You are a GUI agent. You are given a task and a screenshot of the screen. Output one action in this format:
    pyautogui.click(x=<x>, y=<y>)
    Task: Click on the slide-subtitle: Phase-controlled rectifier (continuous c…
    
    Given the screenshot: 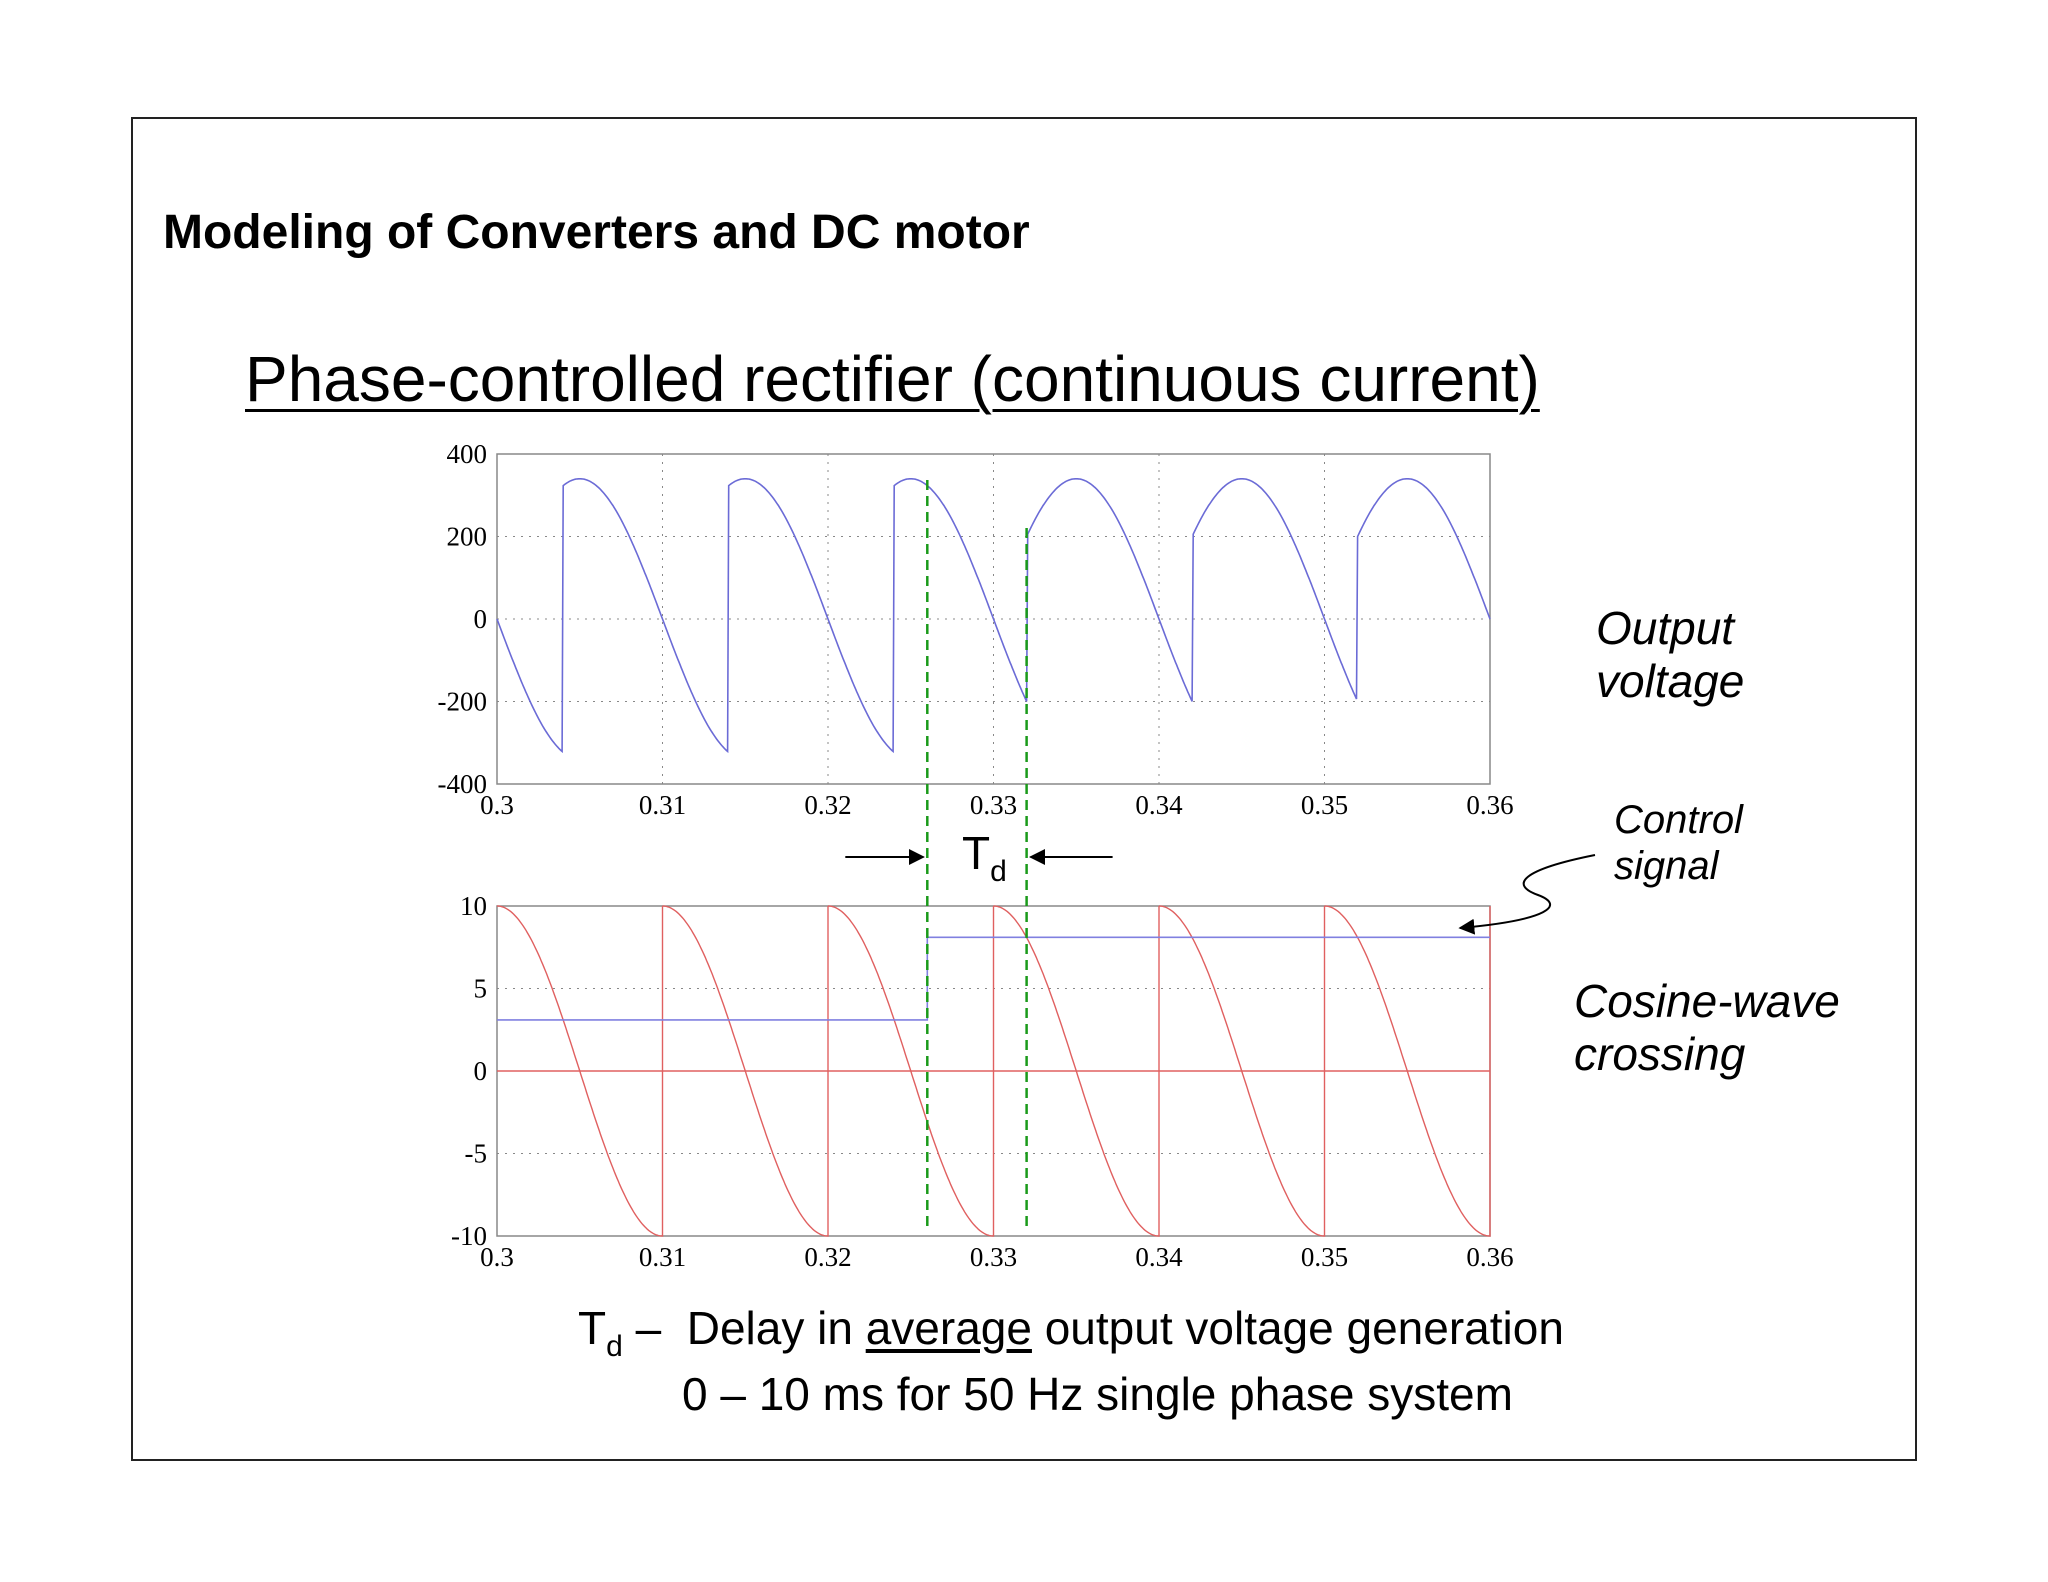 What is the action you would take?
    pyautogui.click(x=892, y=379)
    